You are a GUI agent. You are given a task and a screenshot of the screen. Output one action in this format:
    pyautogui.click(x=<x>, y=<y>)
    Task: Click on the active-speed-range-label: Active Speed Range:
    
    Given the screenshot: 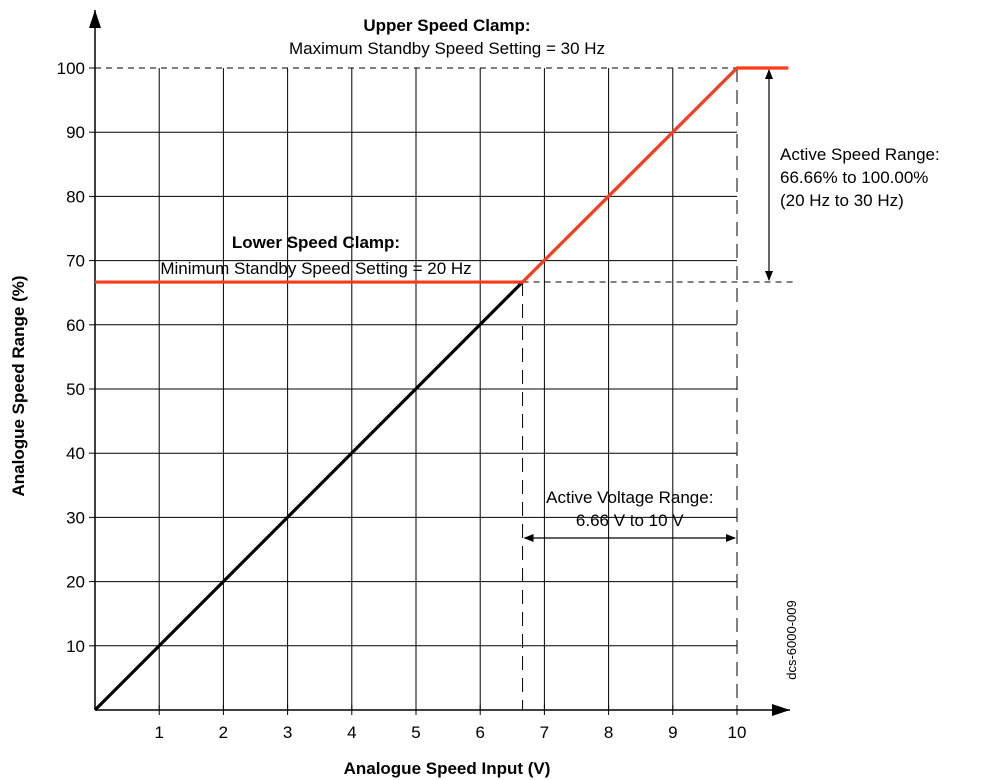 What is the action you would take?
    pyautogui.click(x=860, y=154)
    